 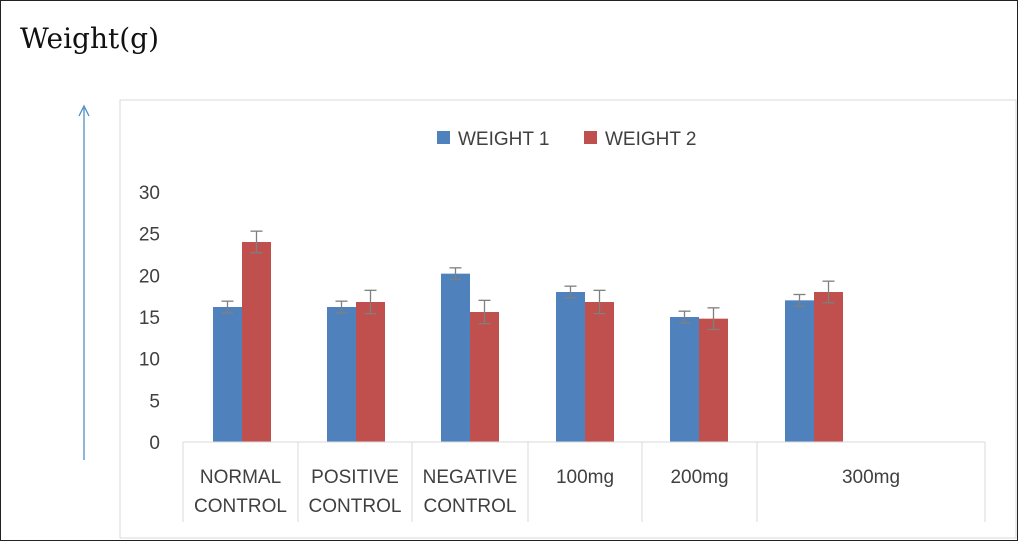 What do you see at coordinates (470, 477) in the screenshot?
I see `category-label: NEGATIVE` at bounding box center [470, 477].